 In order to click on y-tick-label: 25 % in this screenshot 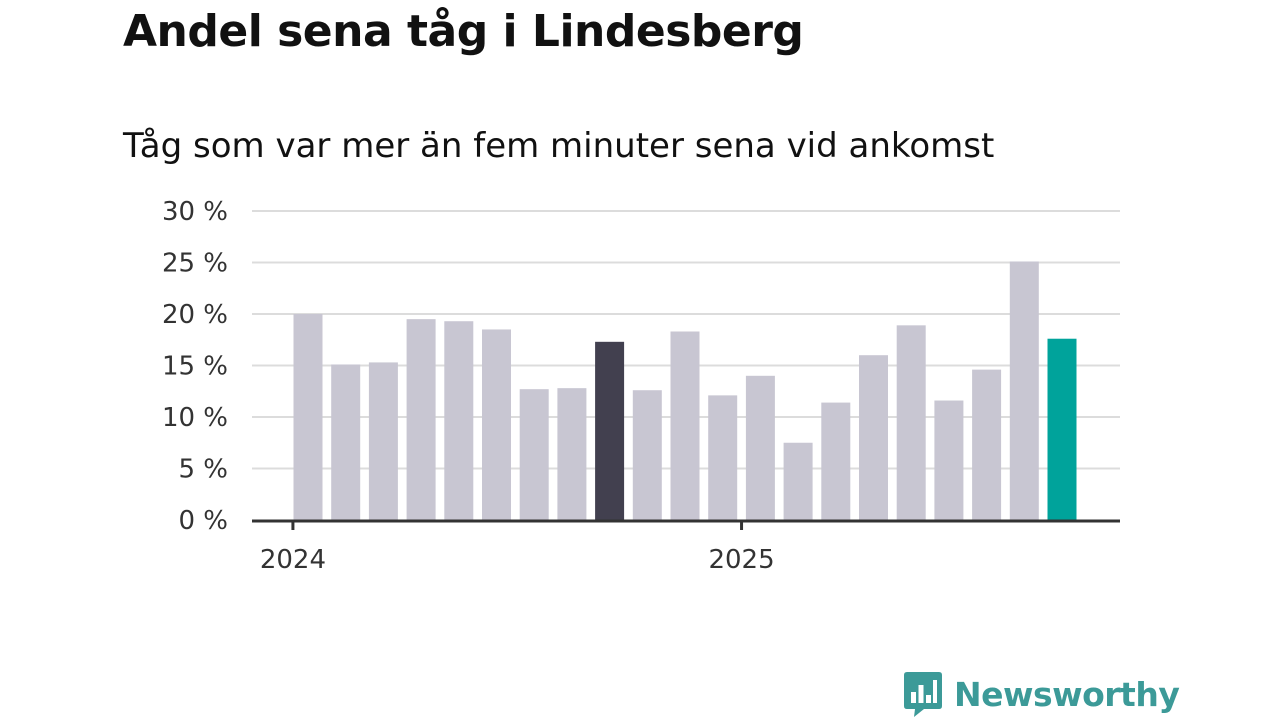, I will do `click(195, 264)`.